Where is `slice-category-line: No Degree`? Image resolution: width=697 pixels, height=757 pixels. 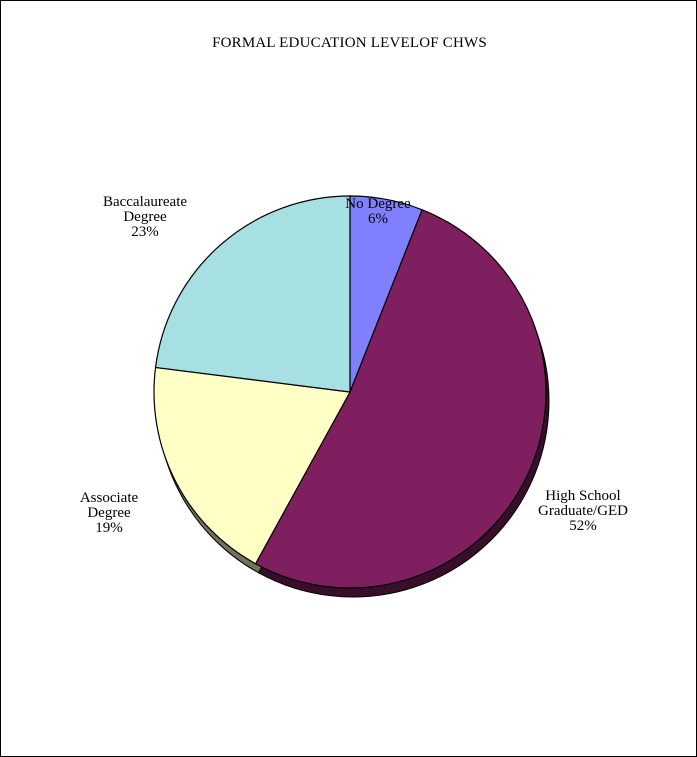 slice-category-line: No Degree is located at coordinates (378, 204).